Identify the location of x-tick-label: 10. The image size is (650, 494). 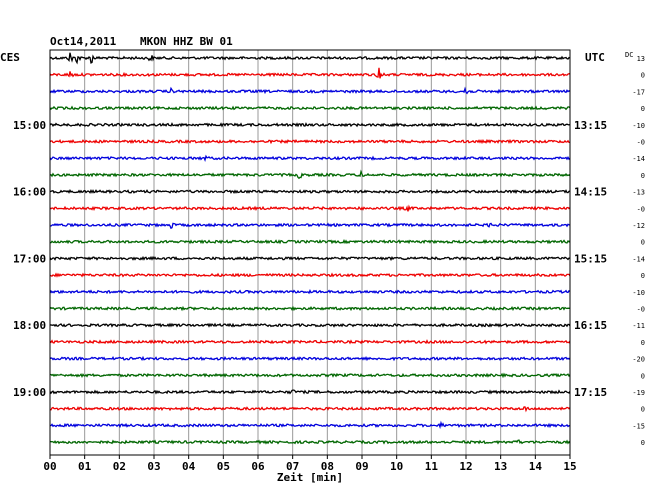
(396, 466).